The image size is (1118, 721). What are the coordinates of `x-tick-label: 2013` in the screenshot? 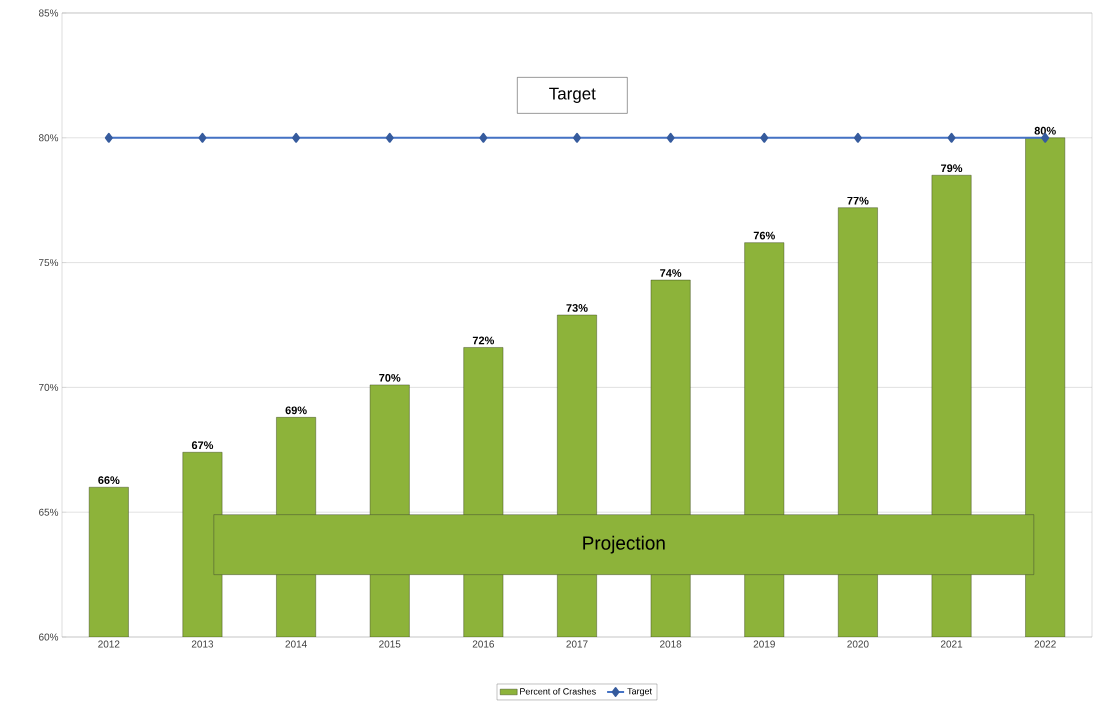 It's located at (202, 644).